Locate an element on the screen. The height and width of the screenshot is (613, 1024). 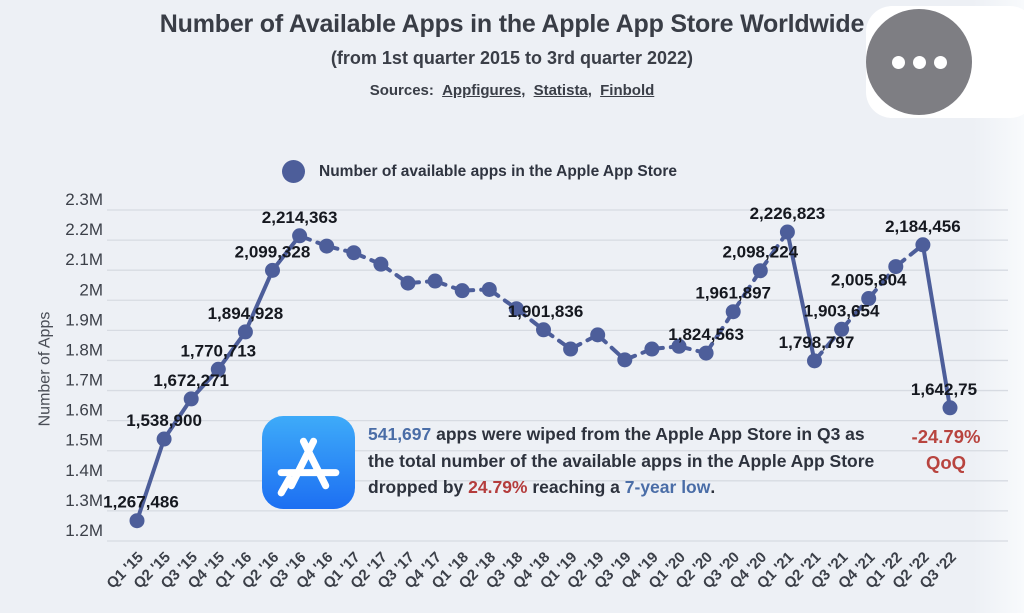
data-point-label: 1,770,713 is located at coordinates (218, 350).